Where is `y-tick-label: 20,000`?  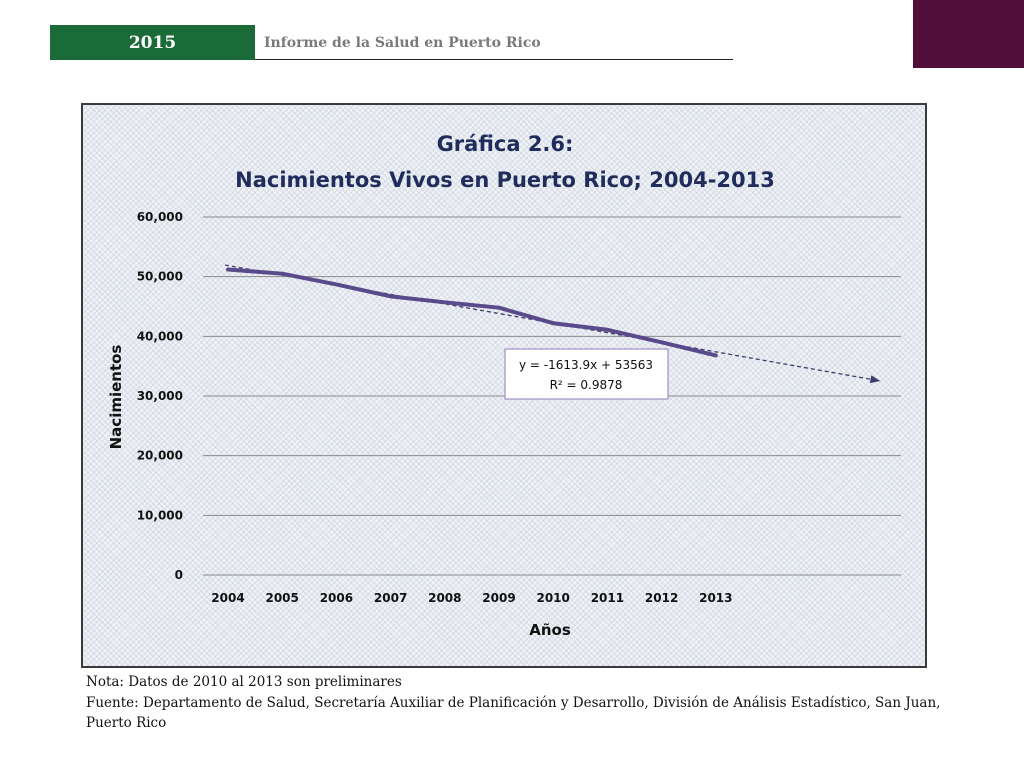 y-tick-label: 20,000 is located at coordinates (160, 456).